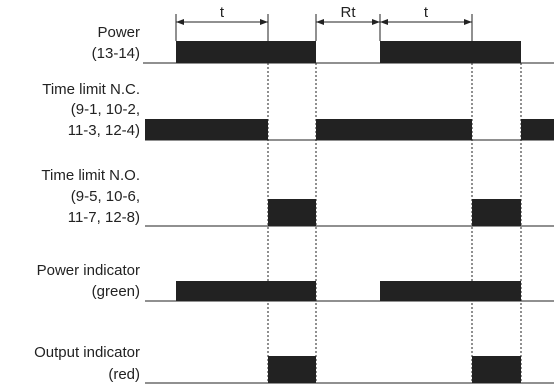 The image size is (554, 386). Describe the element at coordinates (118, 32) in the screenshot. I see `power-label-line1: Power` at that location.